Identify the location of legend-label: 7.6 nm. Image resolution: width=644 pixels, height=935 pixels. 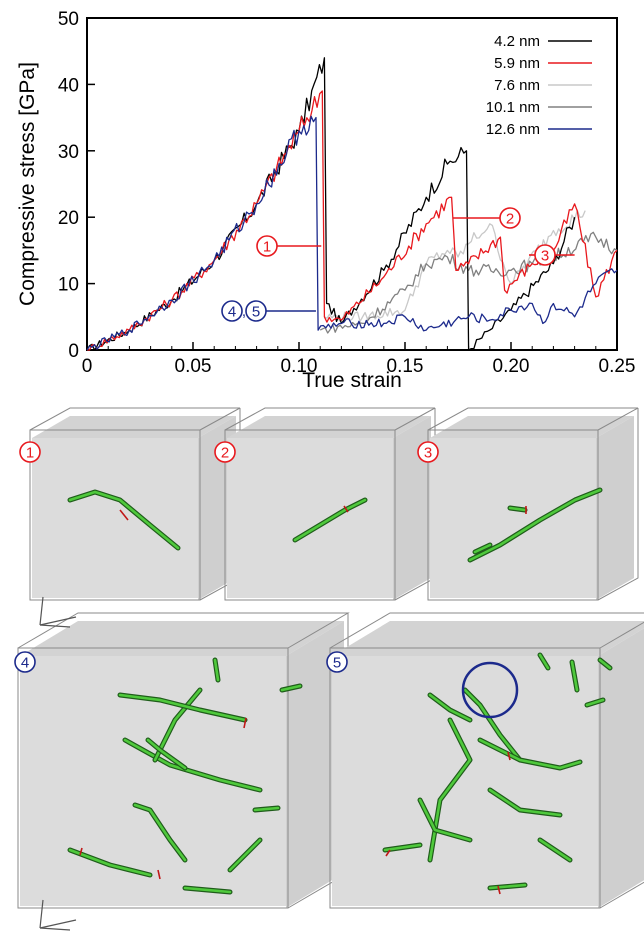
(517, 85).